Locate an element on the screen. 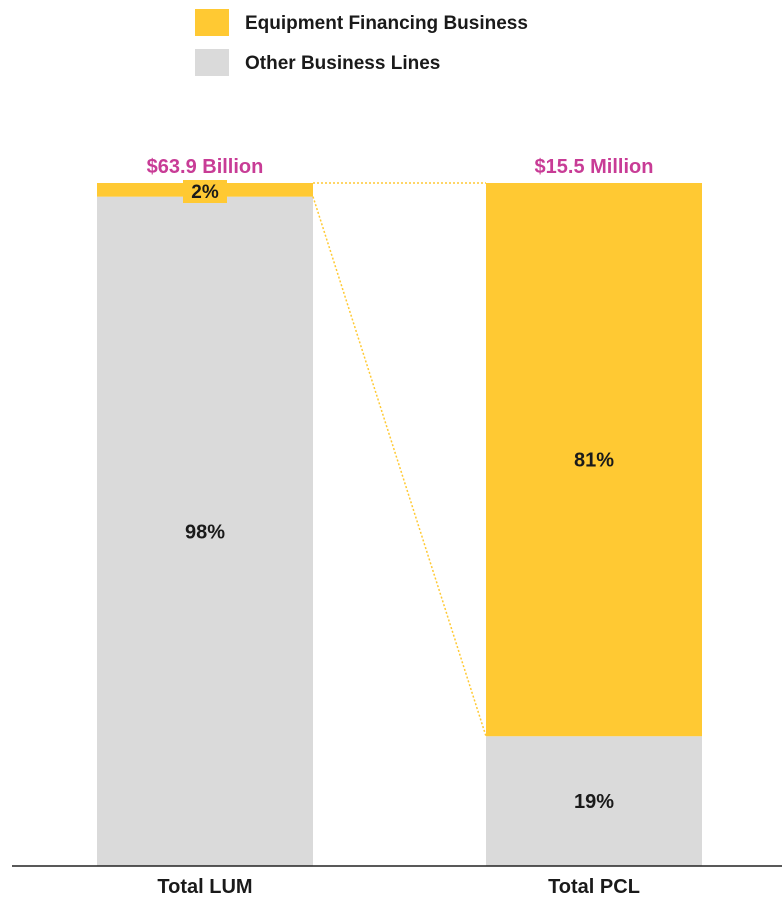 The image size is (782, 906). legend-label: Other Business Lines is located at coordinates (342, 63).